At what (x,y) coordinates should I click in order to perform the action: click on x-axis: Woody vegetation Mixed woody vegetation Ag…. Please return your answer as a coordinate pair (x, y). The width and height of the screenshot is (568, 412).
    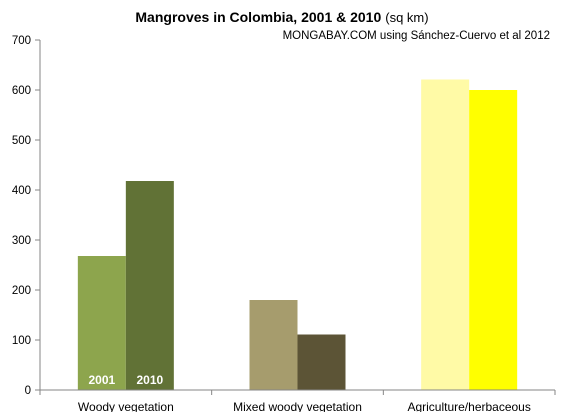
    Looking at the image, I should click on (297, 400).